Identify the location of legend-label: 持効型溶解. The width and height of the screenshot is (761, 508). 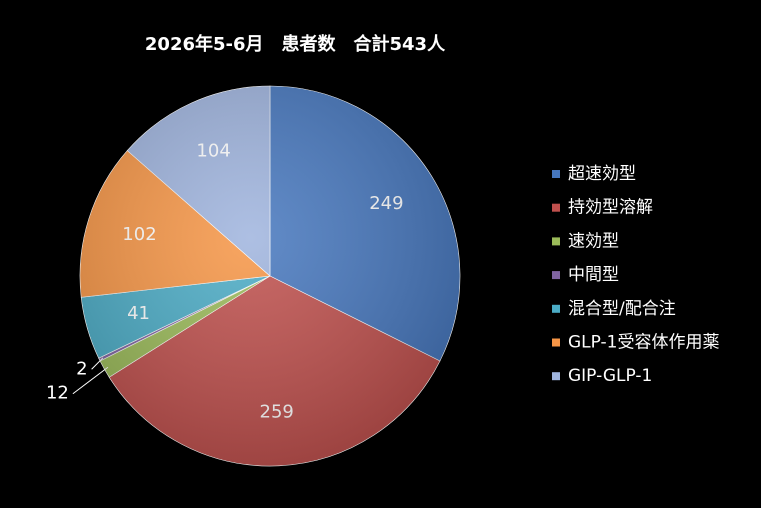
(610, 208).